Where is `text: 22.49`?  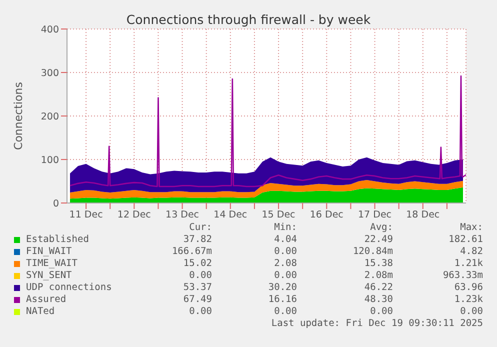 text: 22.49 is located at coordinates (378, 239).